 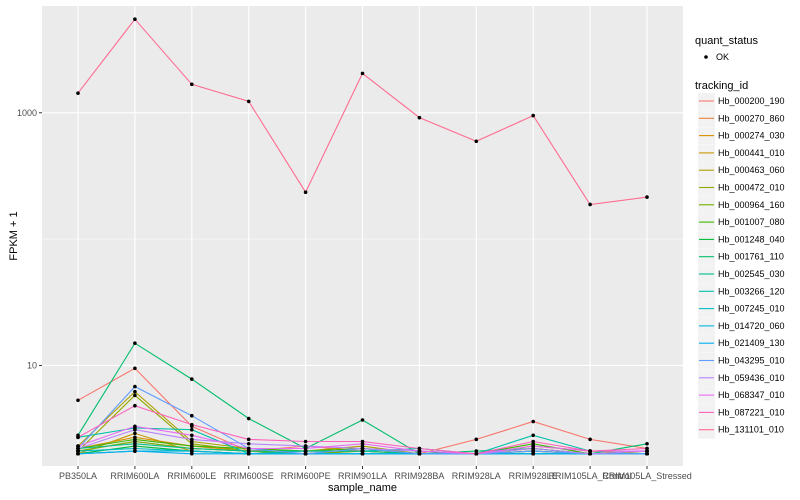 I want to click on legend-item-label: Hb_000964_160, so click(x=751, y=205).